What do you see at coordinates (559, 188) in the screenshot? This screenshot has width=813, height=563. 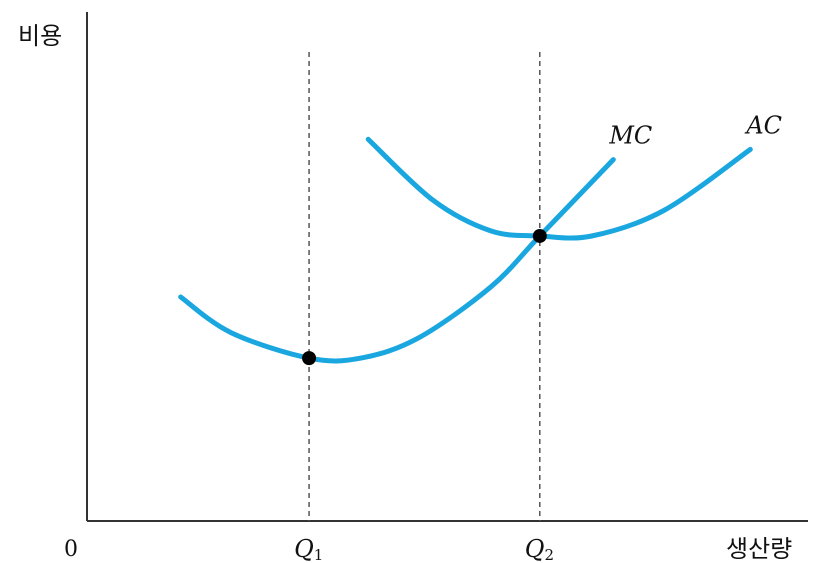 I see `ac-curve` at bounding box center [559, 188].